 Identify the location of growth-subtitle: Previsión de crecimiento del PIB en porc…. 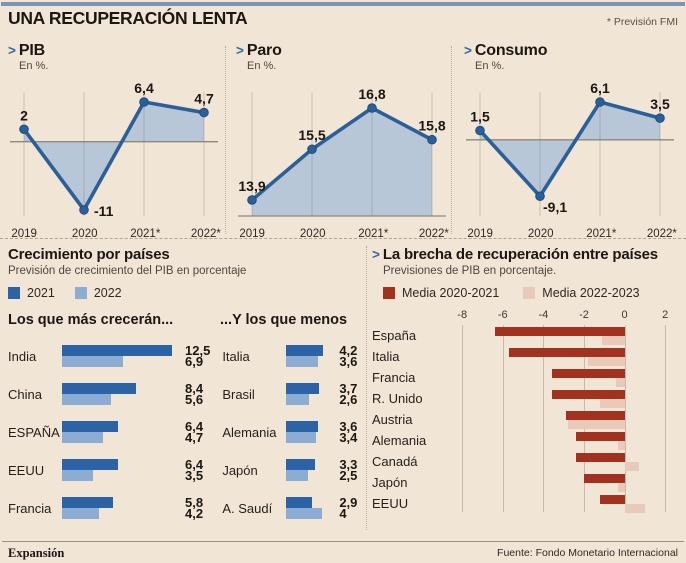
(127, 271).